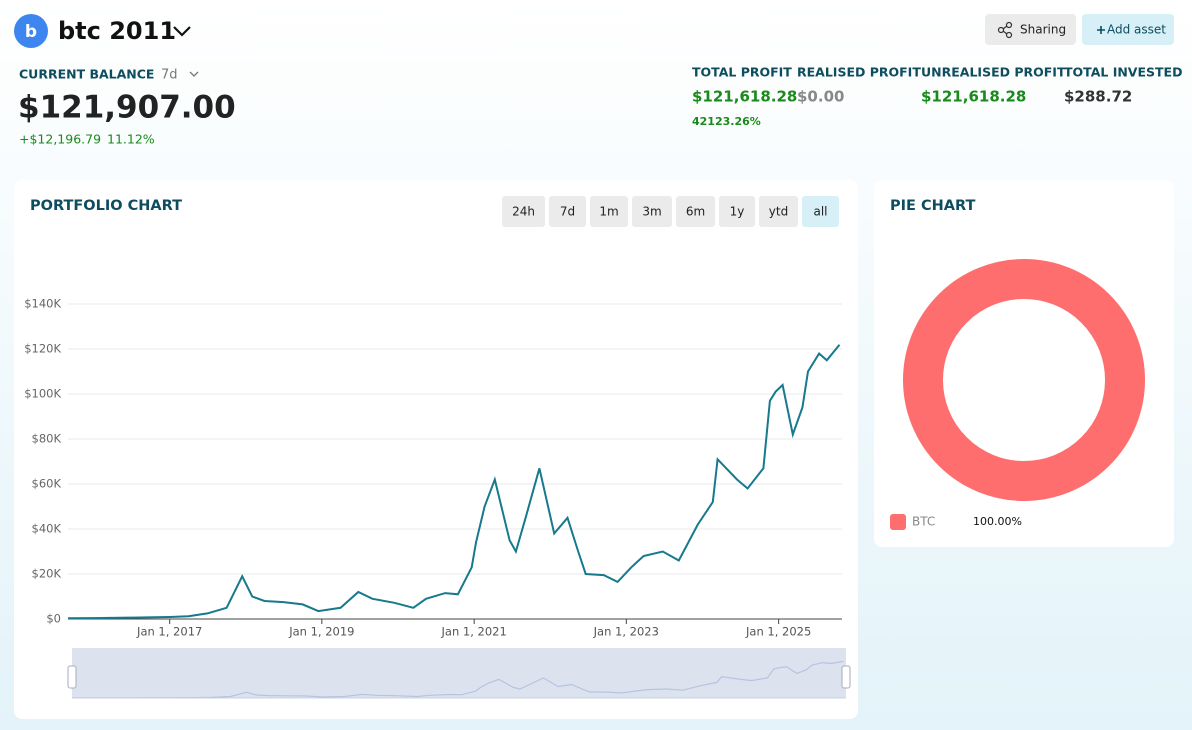 The height and width of the screenshot is (730, 1192). What do you see at coordinates (53, 619) in the screenshot?
I see `y-tick-label: $0` at bounding box center [53, 619].